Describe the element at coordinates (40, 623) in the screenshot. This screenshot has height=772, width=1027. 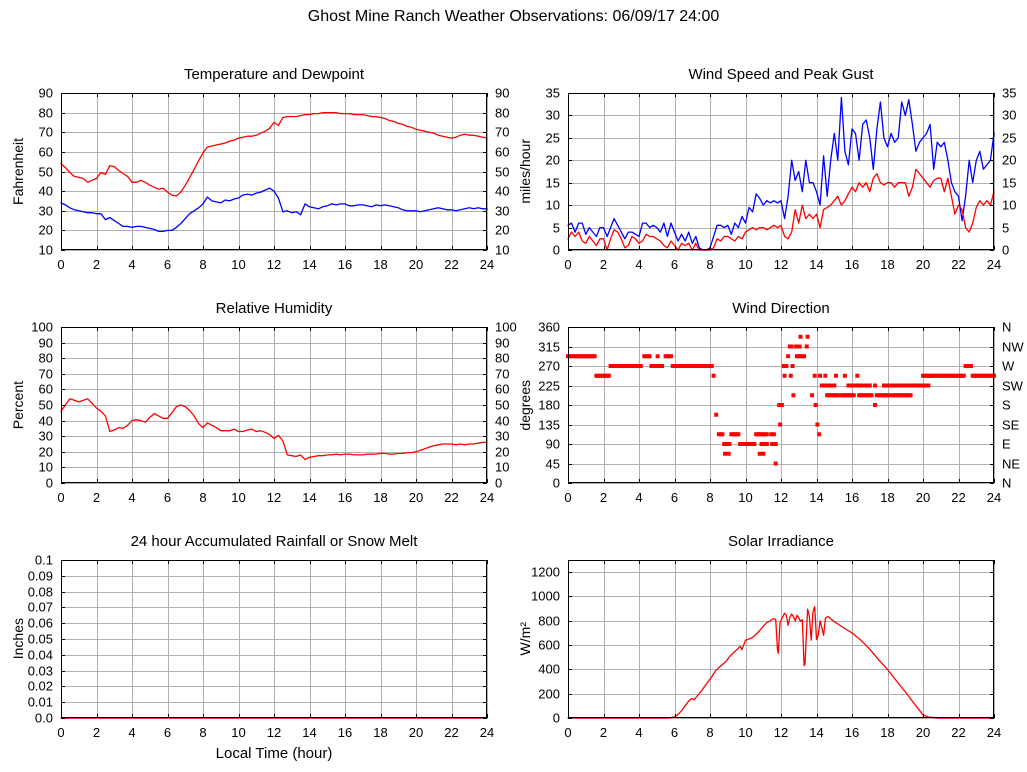
I see `y-tick-label: 0.06` at that location.